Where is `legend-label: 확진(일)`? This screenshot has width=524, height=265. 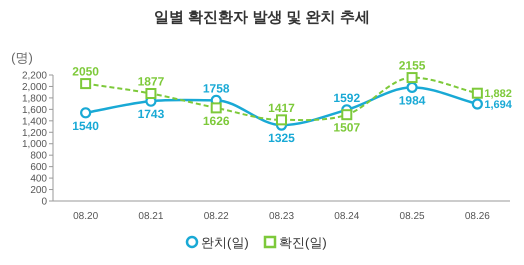 legend-label: 확진(일) is located at coordinates (303, 242).